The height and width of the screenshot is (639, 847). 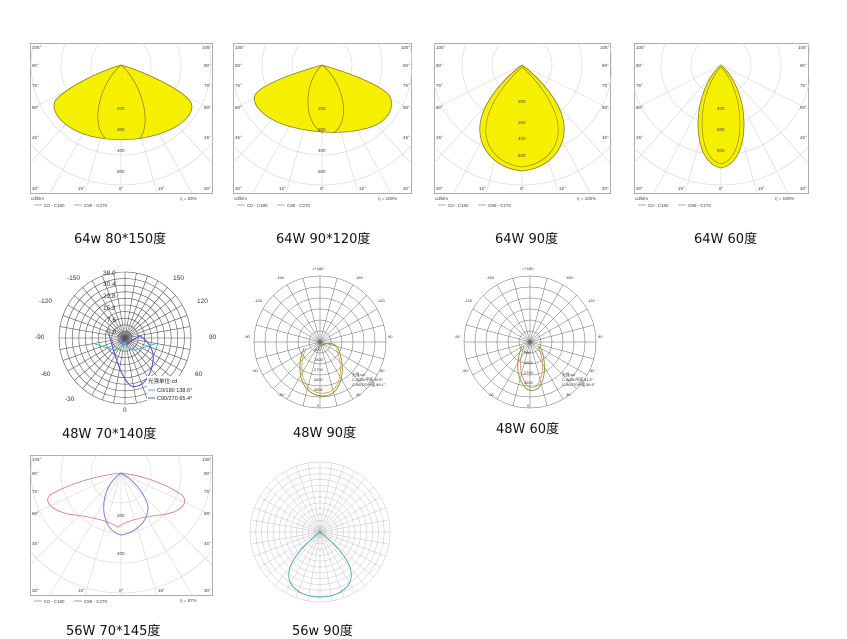 I want to click on ring-label: 200, so click(x=121, y=515).